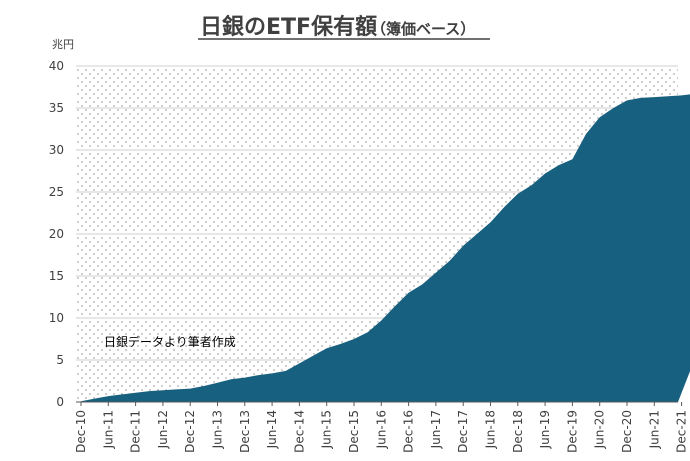 This screenshot has height=461, width=690. What do you see at coordinates (654, 429) in the screenshot?
I see `x-tick-label: Jun-21` at bounding box center [654, 429].